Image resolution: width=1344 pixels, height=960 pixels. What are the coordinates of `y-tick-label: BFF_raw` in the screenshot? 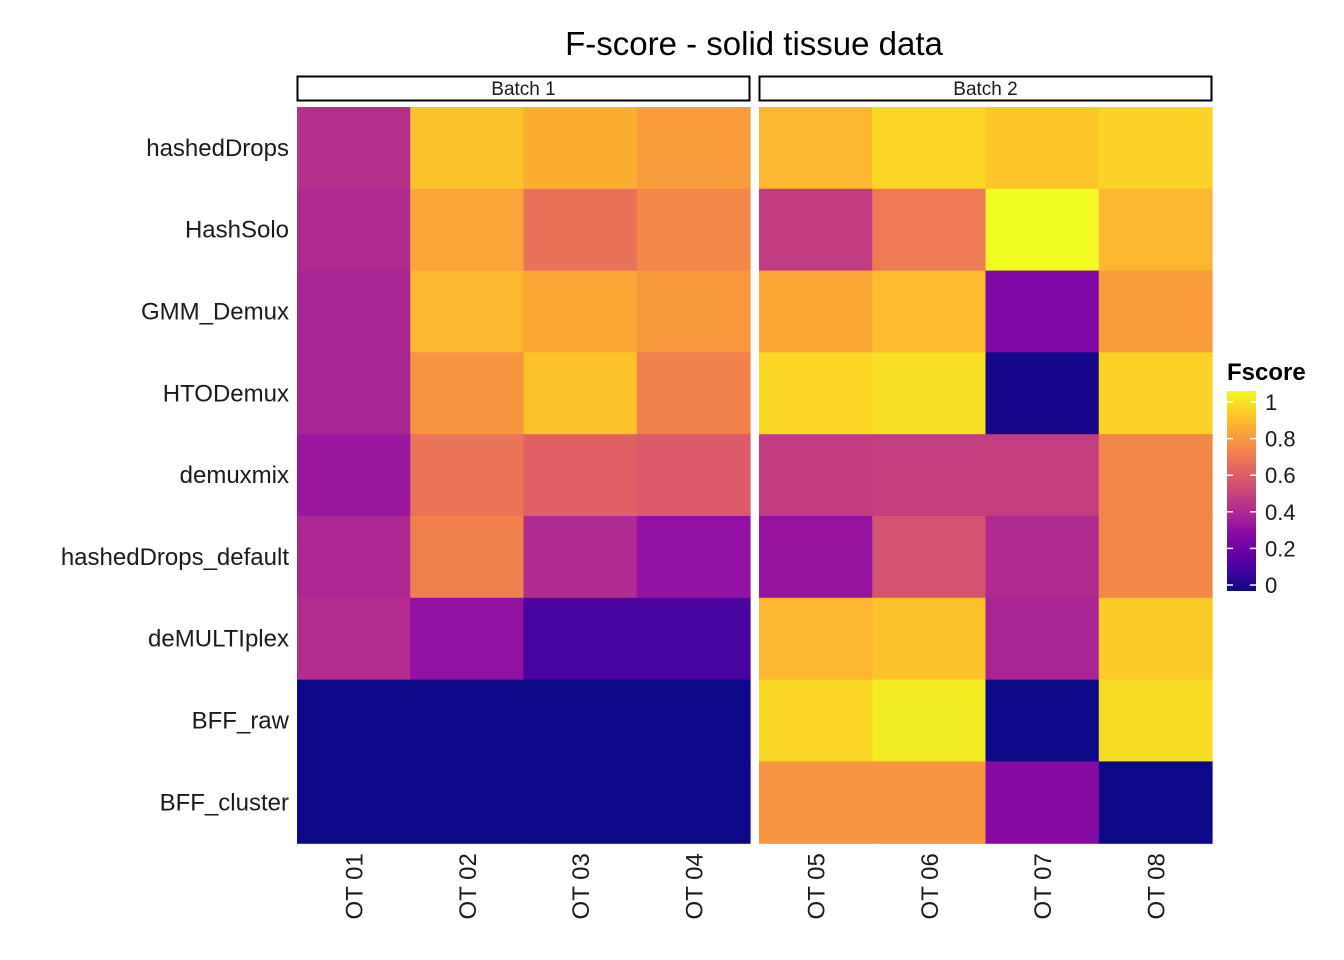 It's located at (241, 721).